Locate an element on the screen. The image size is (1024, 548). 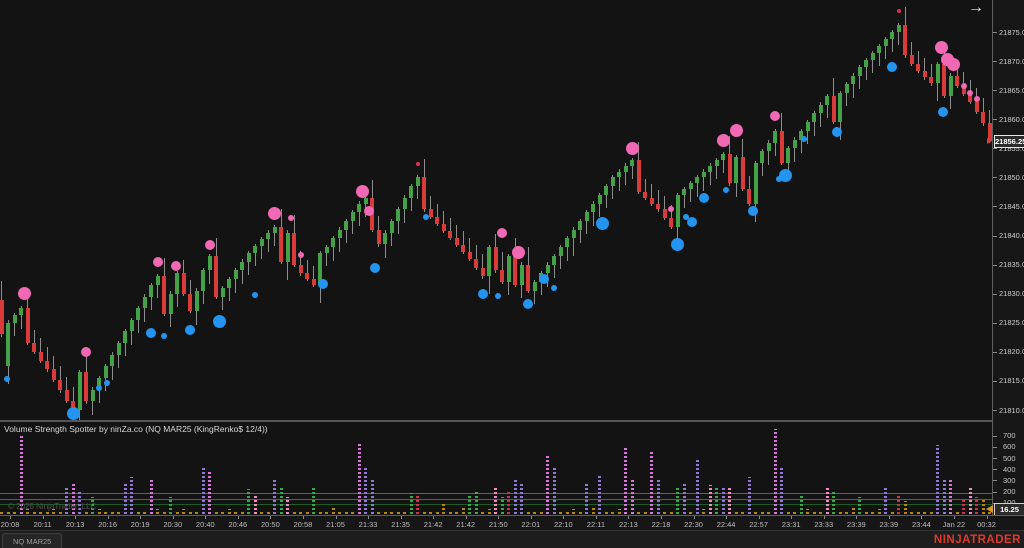
time-label: 20:58 is located at coordinates (303, 524).